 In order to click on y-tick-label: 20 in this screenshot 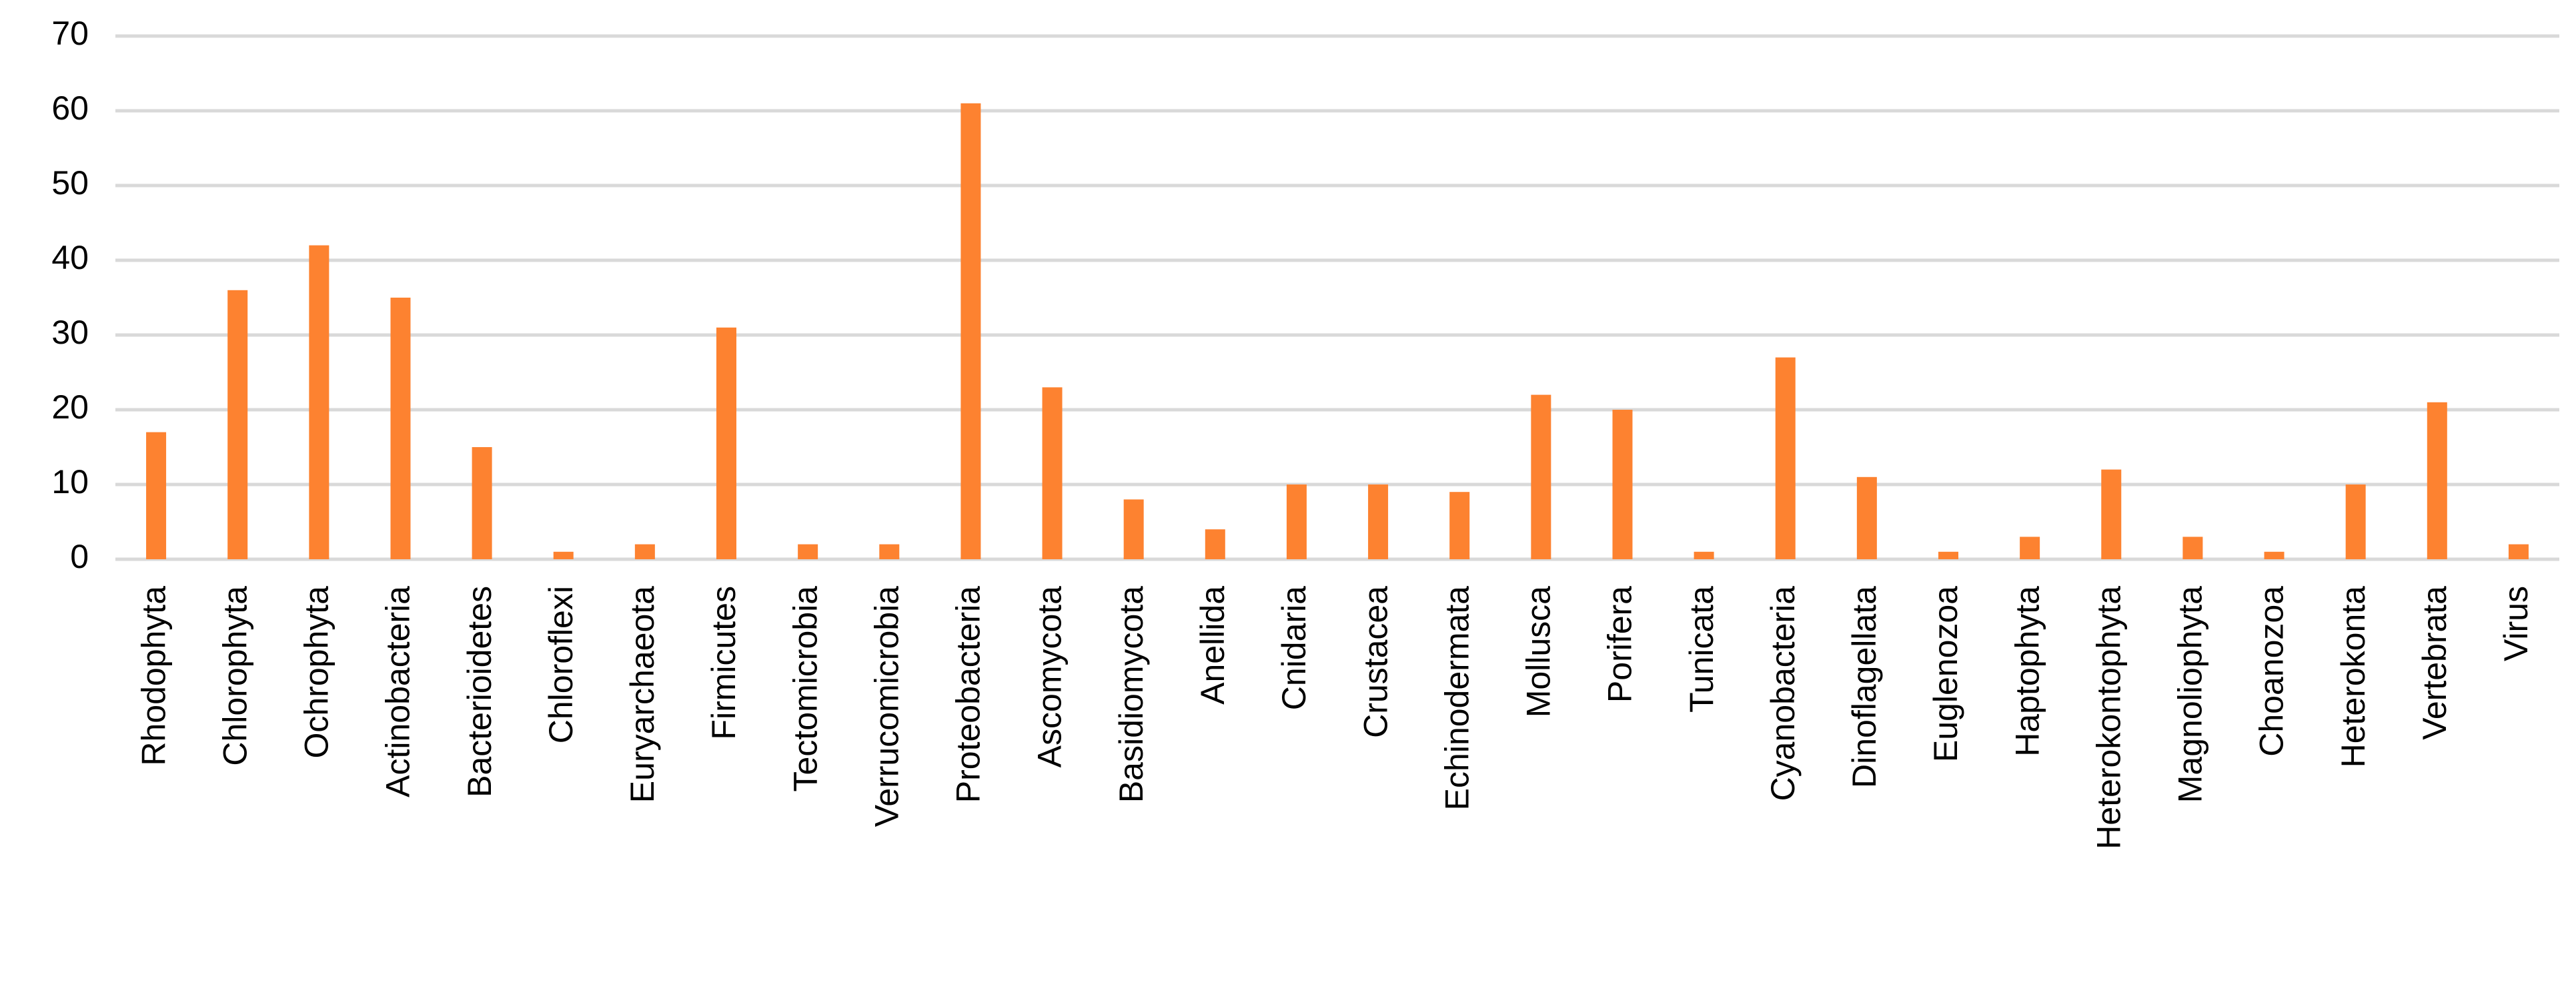, I will do `click(70, 407)`.